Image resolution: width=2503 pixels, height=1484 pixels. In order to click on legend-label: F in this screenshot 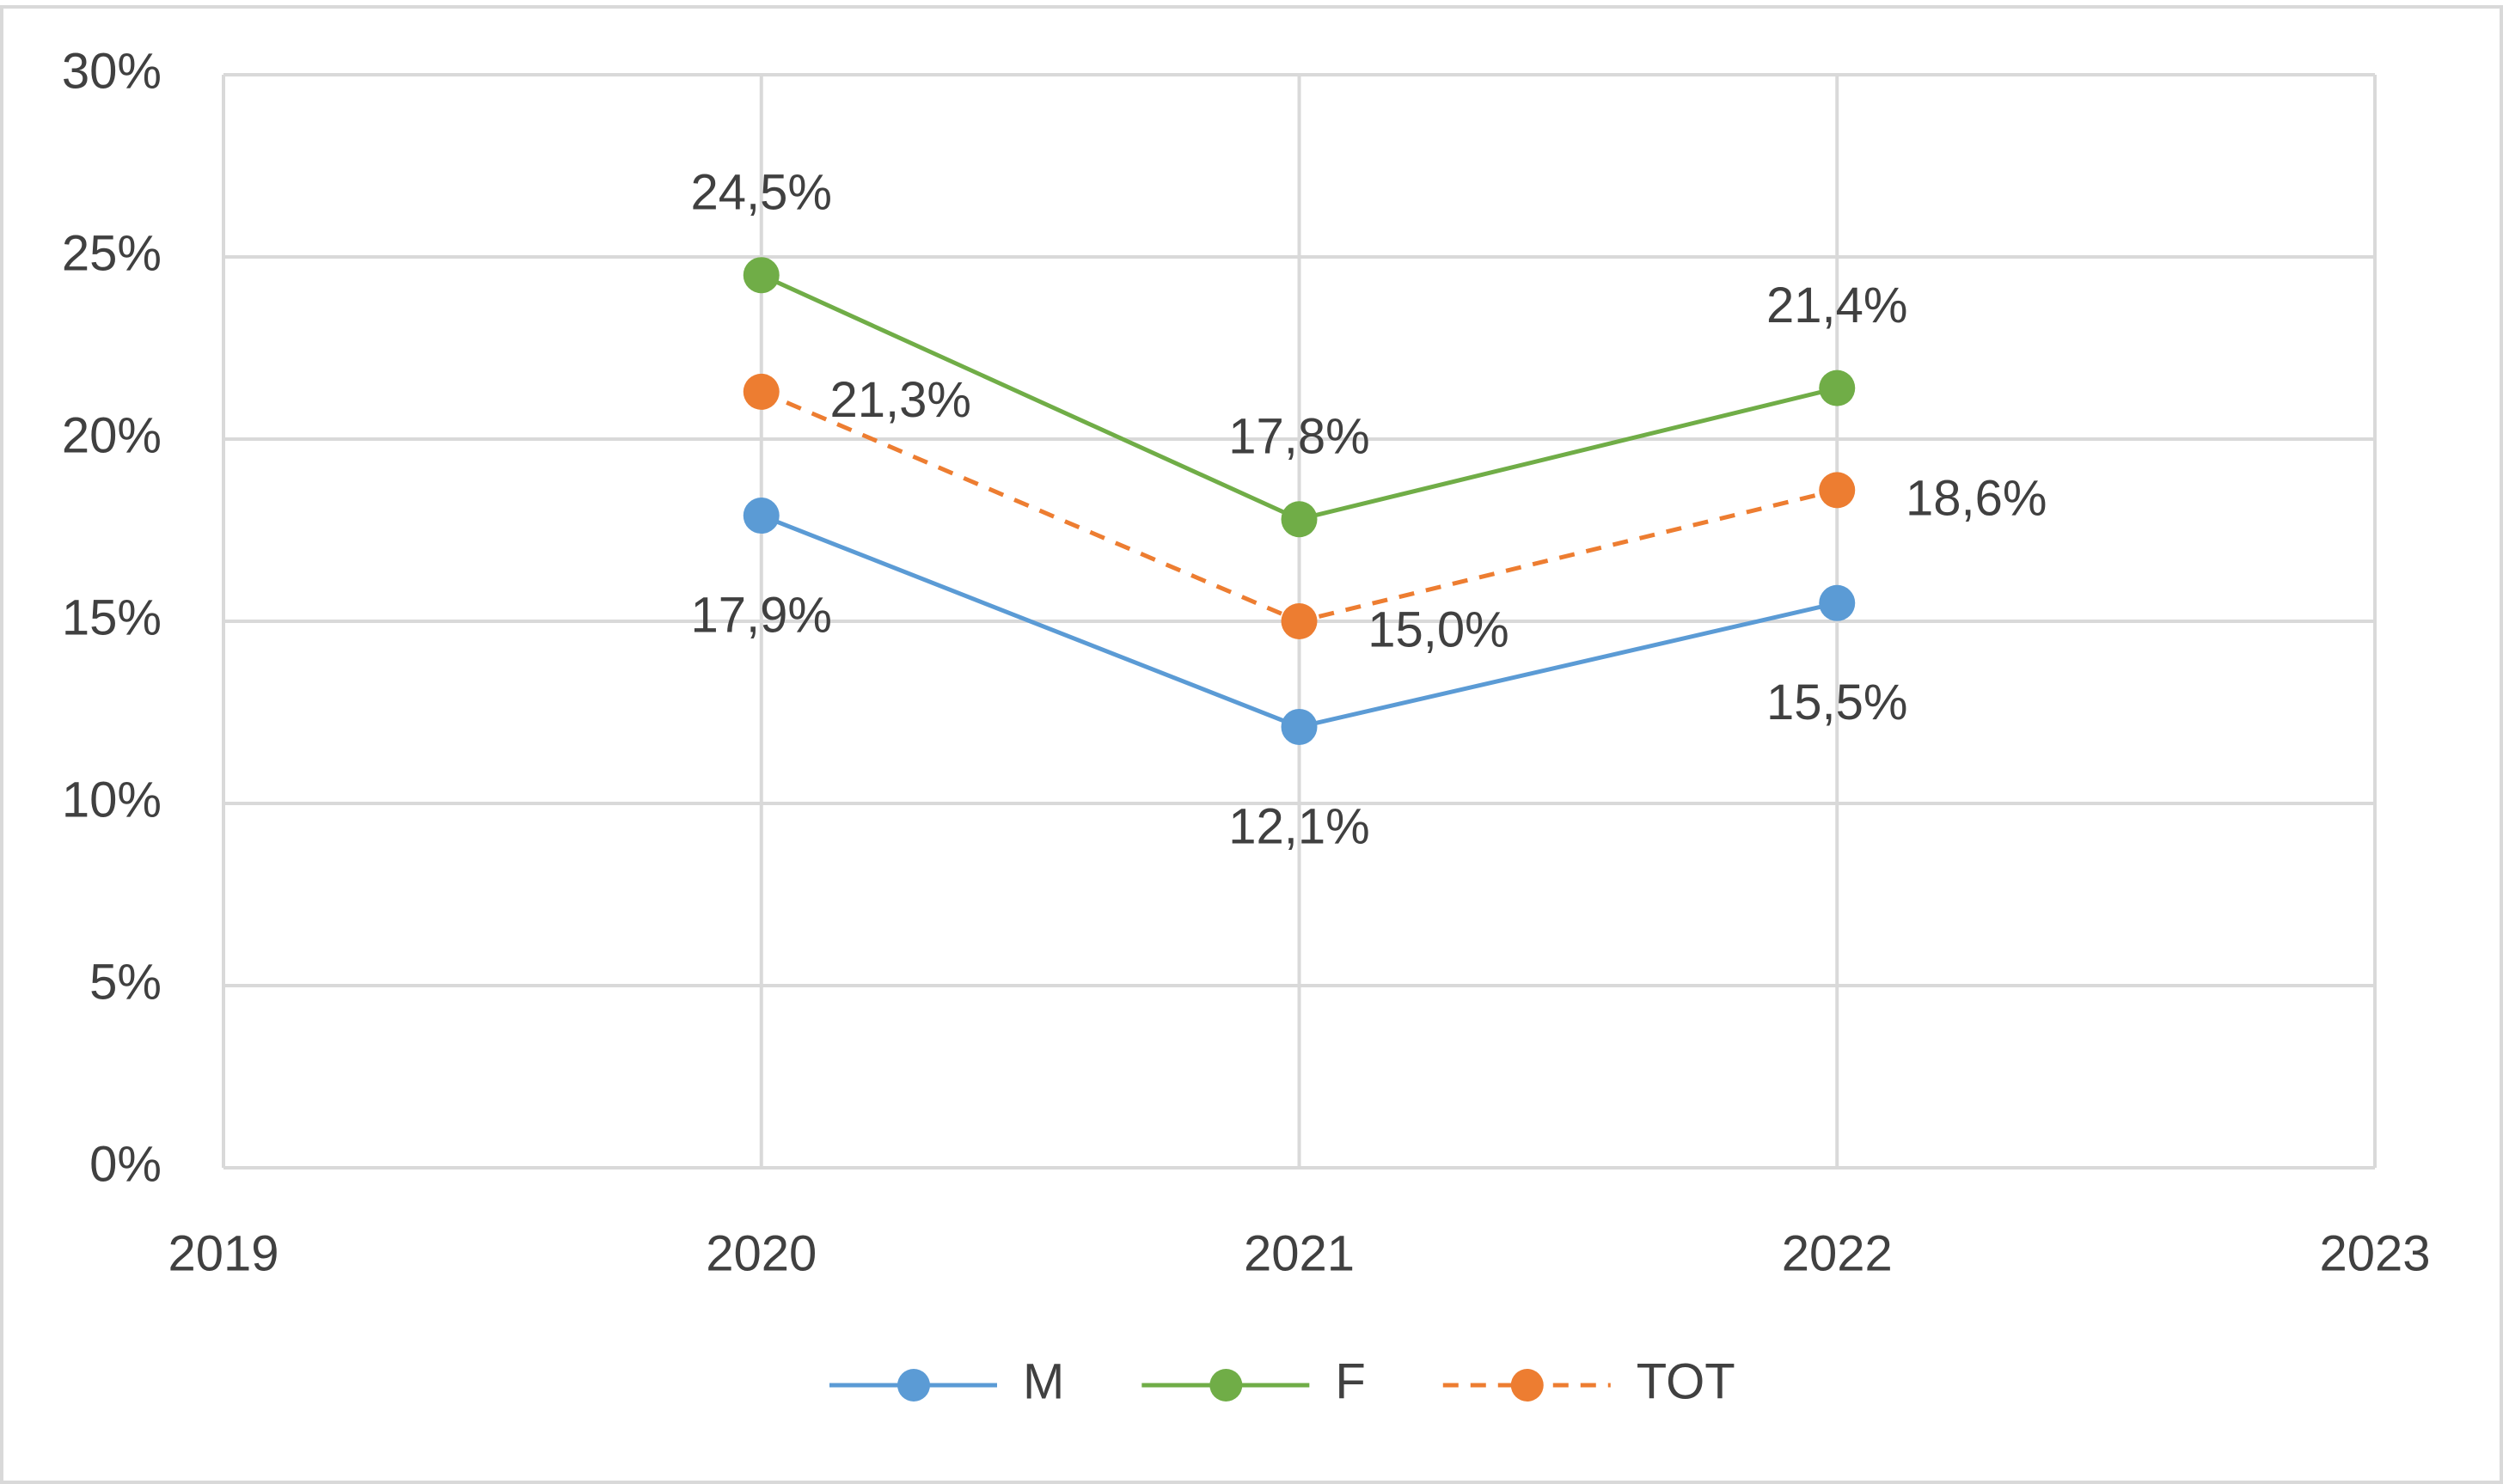, I will do `click(1350, 1381)`.